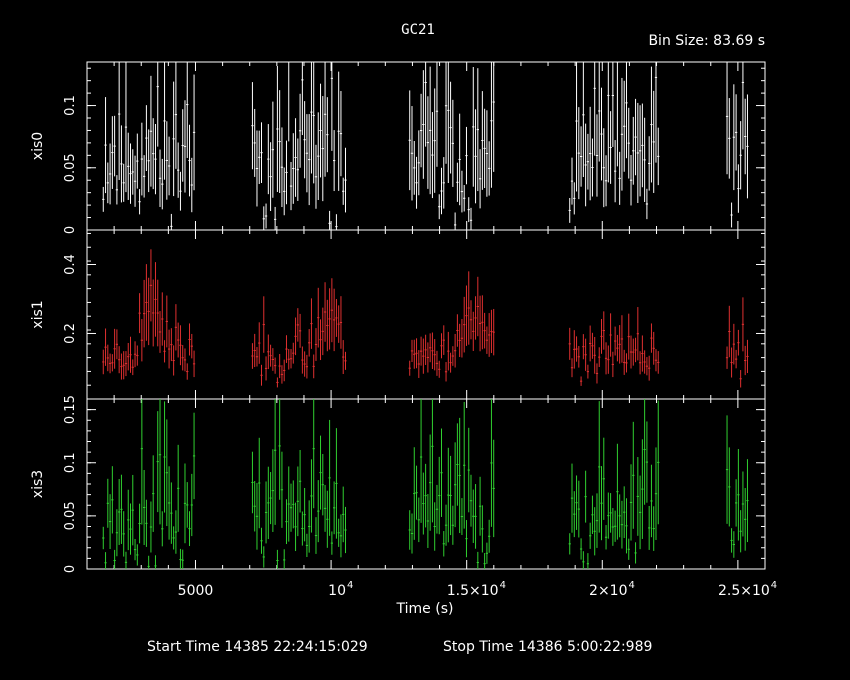  Describe the element at coordinates (706, 41) in the screenshot. I see `bin-size-label: Bin Size: 83.69 s` at that location.